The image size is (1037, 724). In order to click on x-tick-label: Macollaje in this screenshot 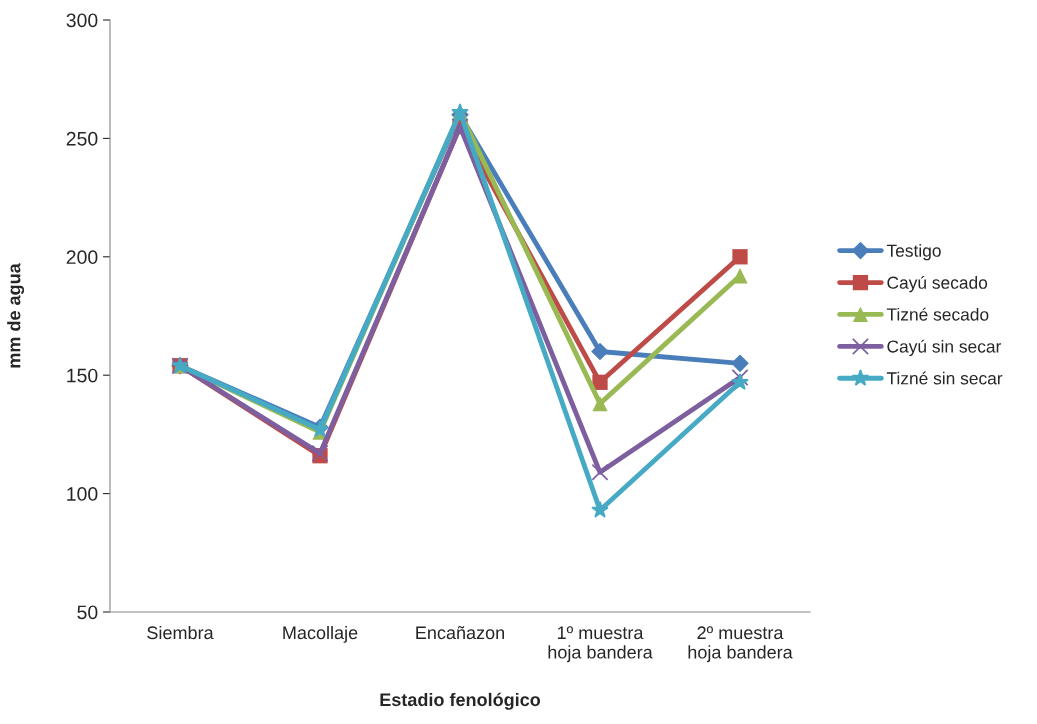, I will do `click(320, 634)`.